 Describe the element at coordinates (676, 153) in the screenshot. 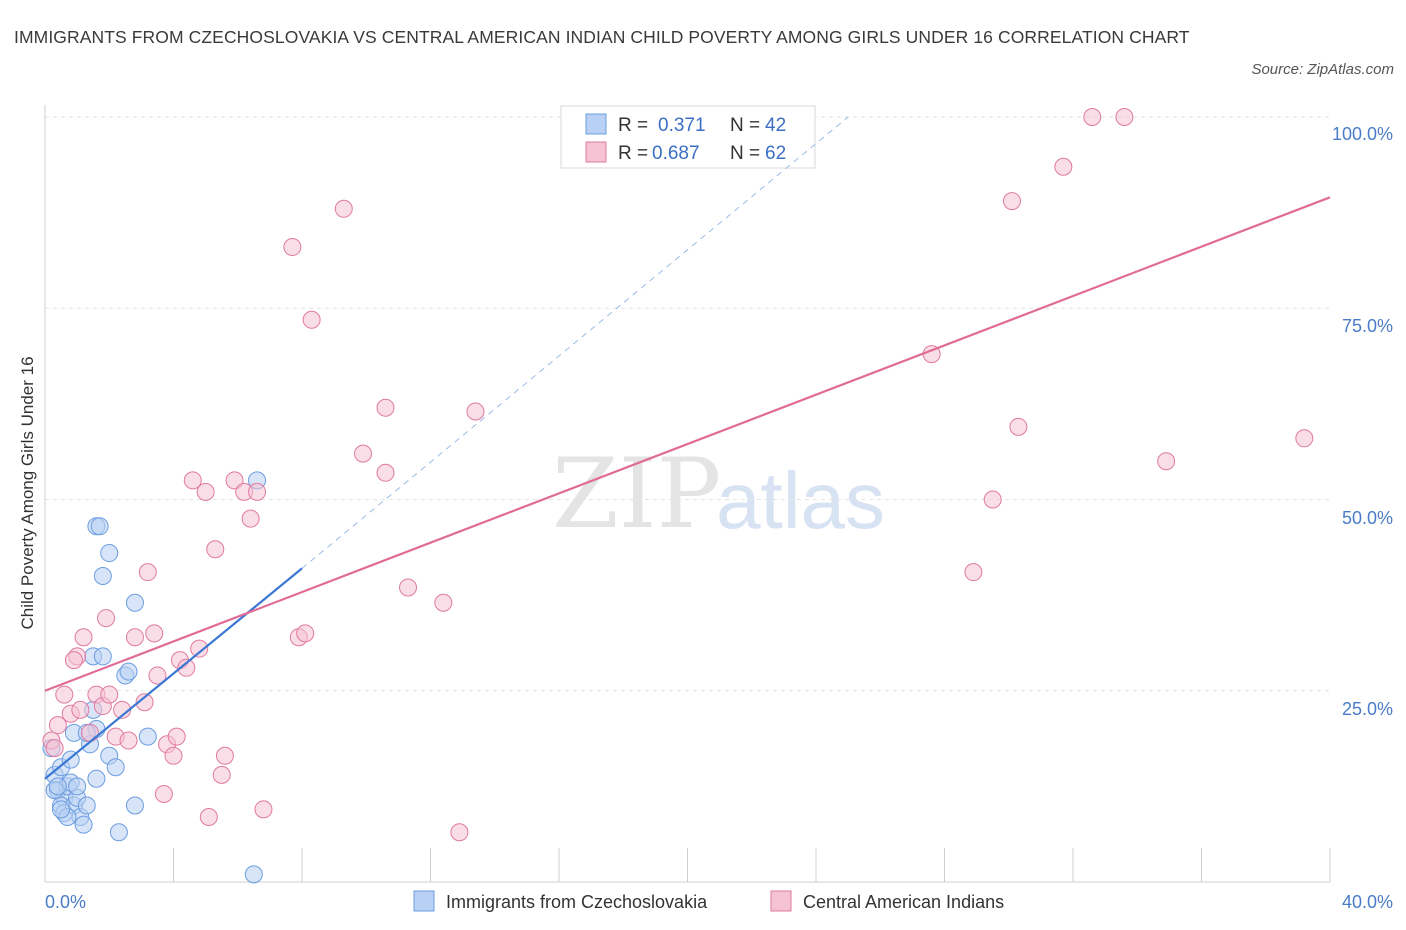

I see `legend-r-value-cai: 0.687` at that location.